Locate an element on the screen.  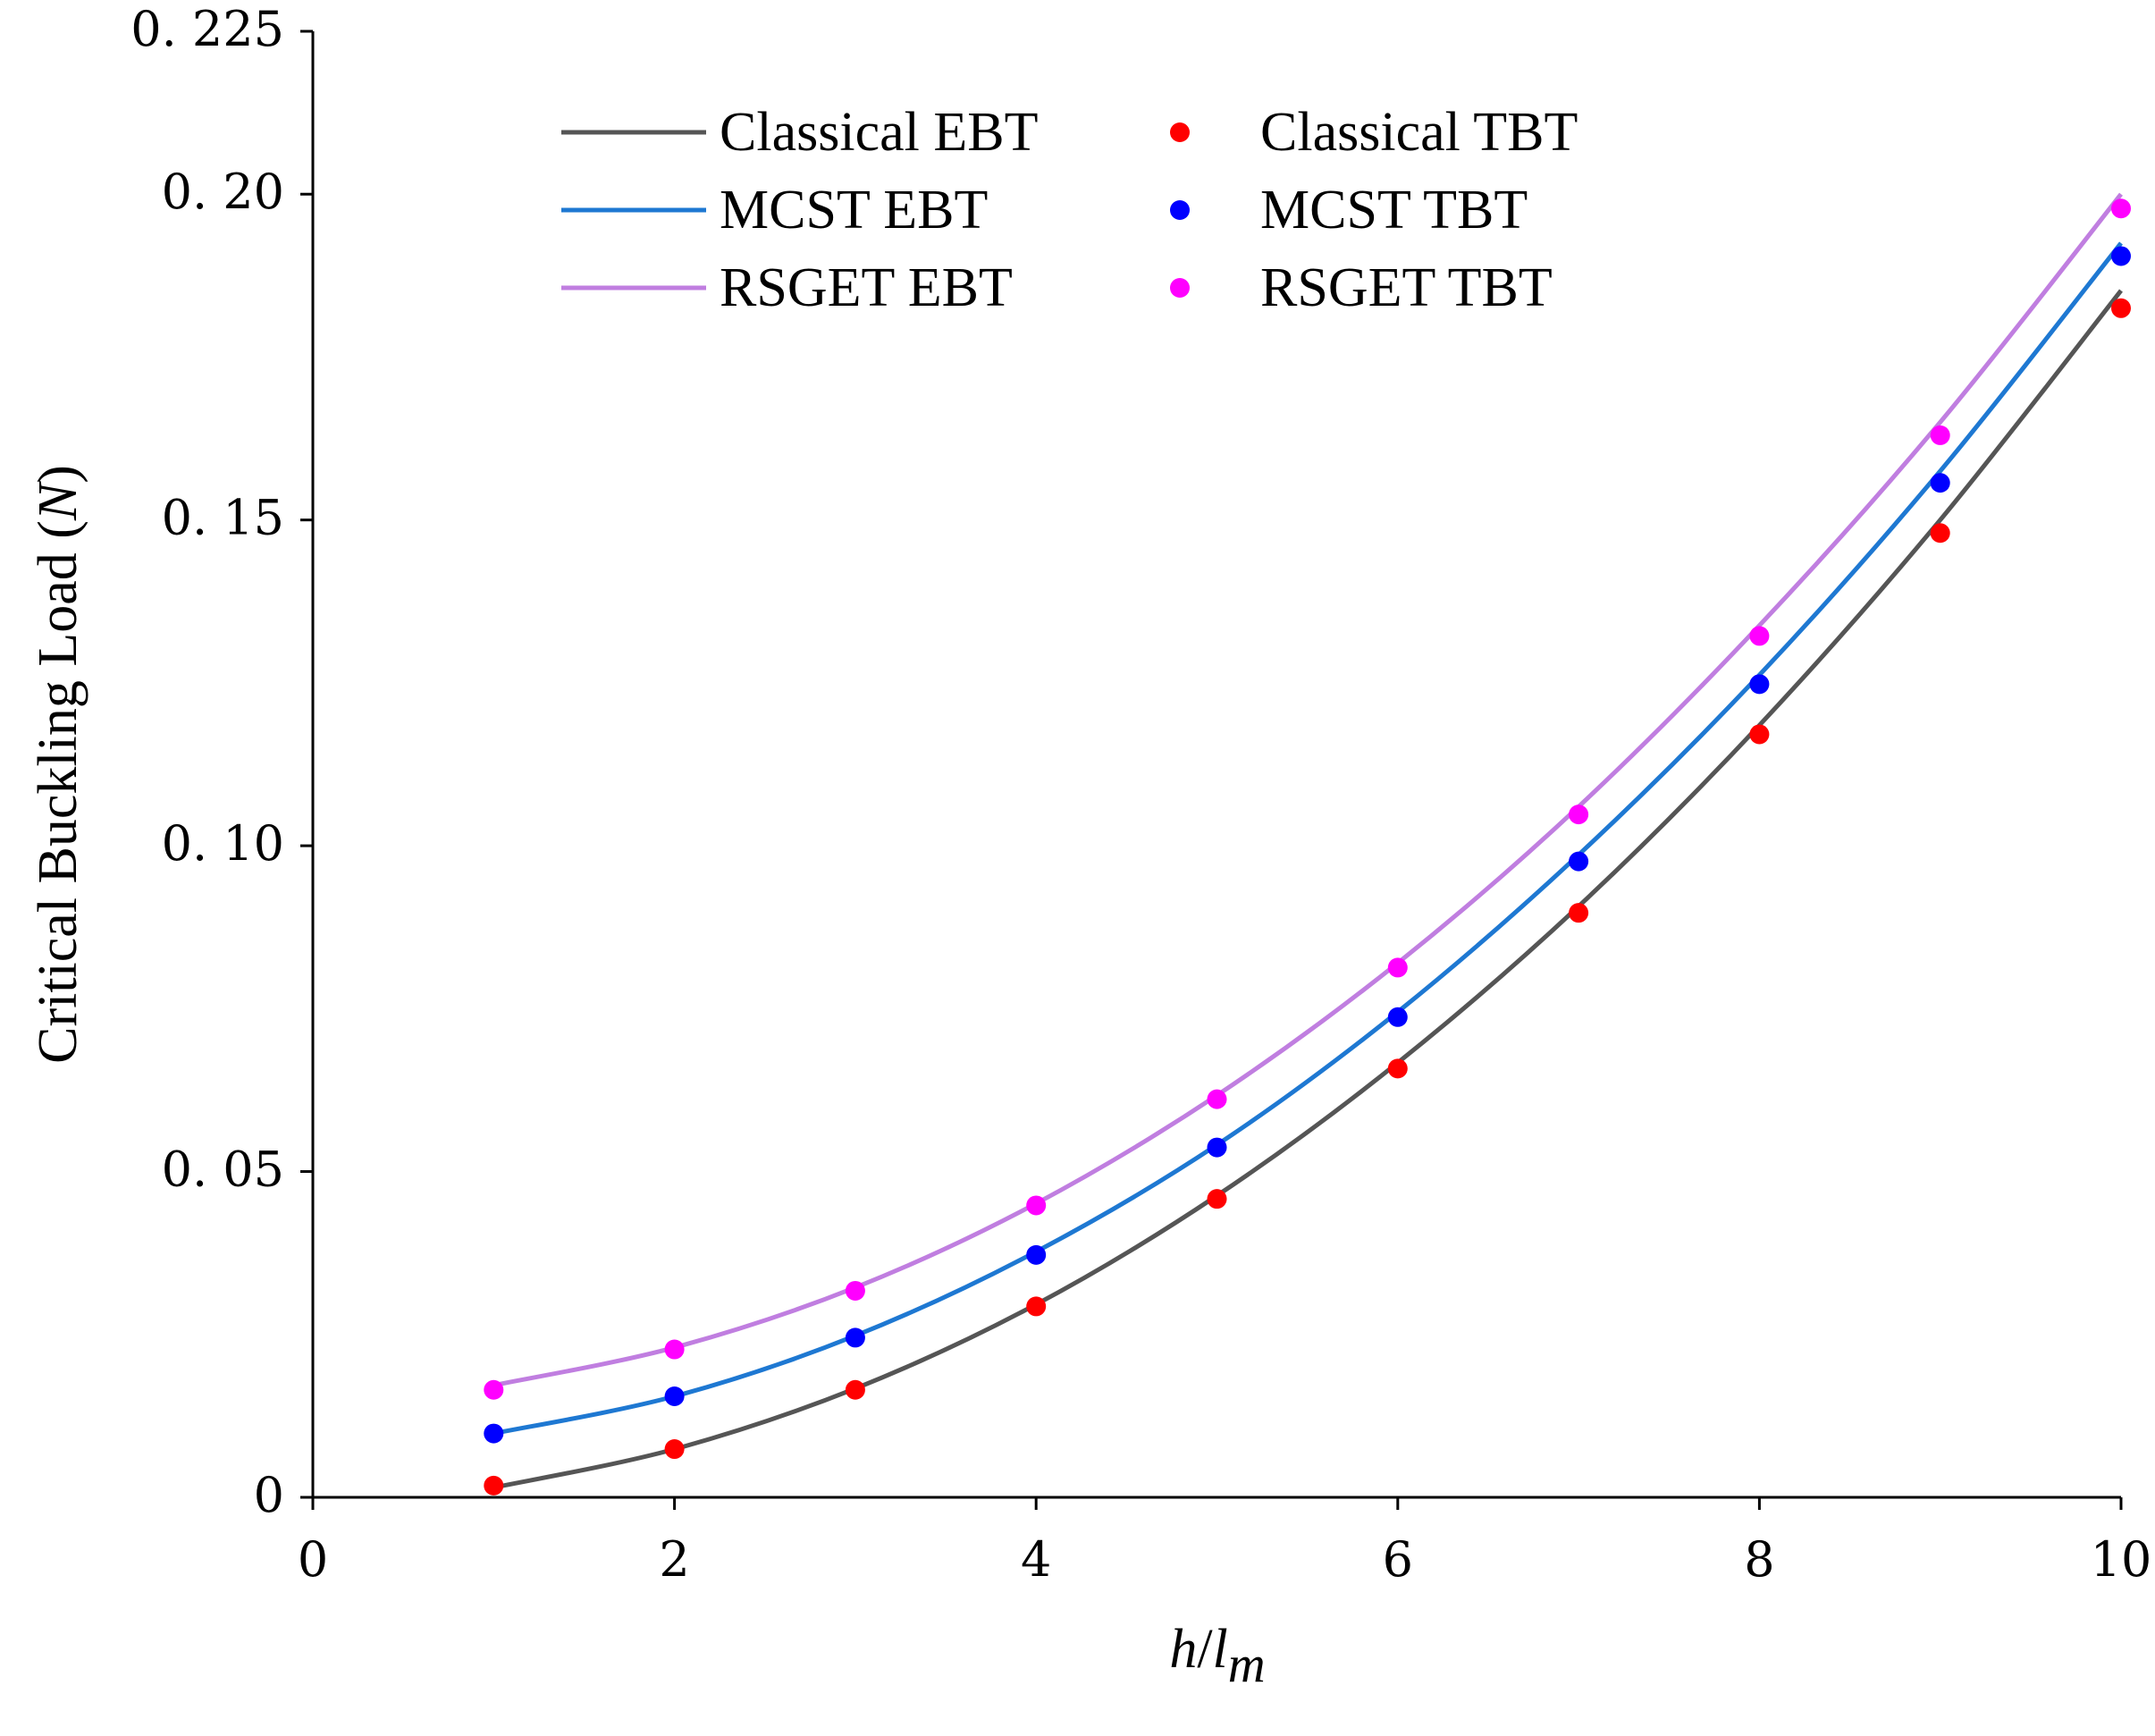
y-tick-label: 0 is located at coordinates (269, 1495).